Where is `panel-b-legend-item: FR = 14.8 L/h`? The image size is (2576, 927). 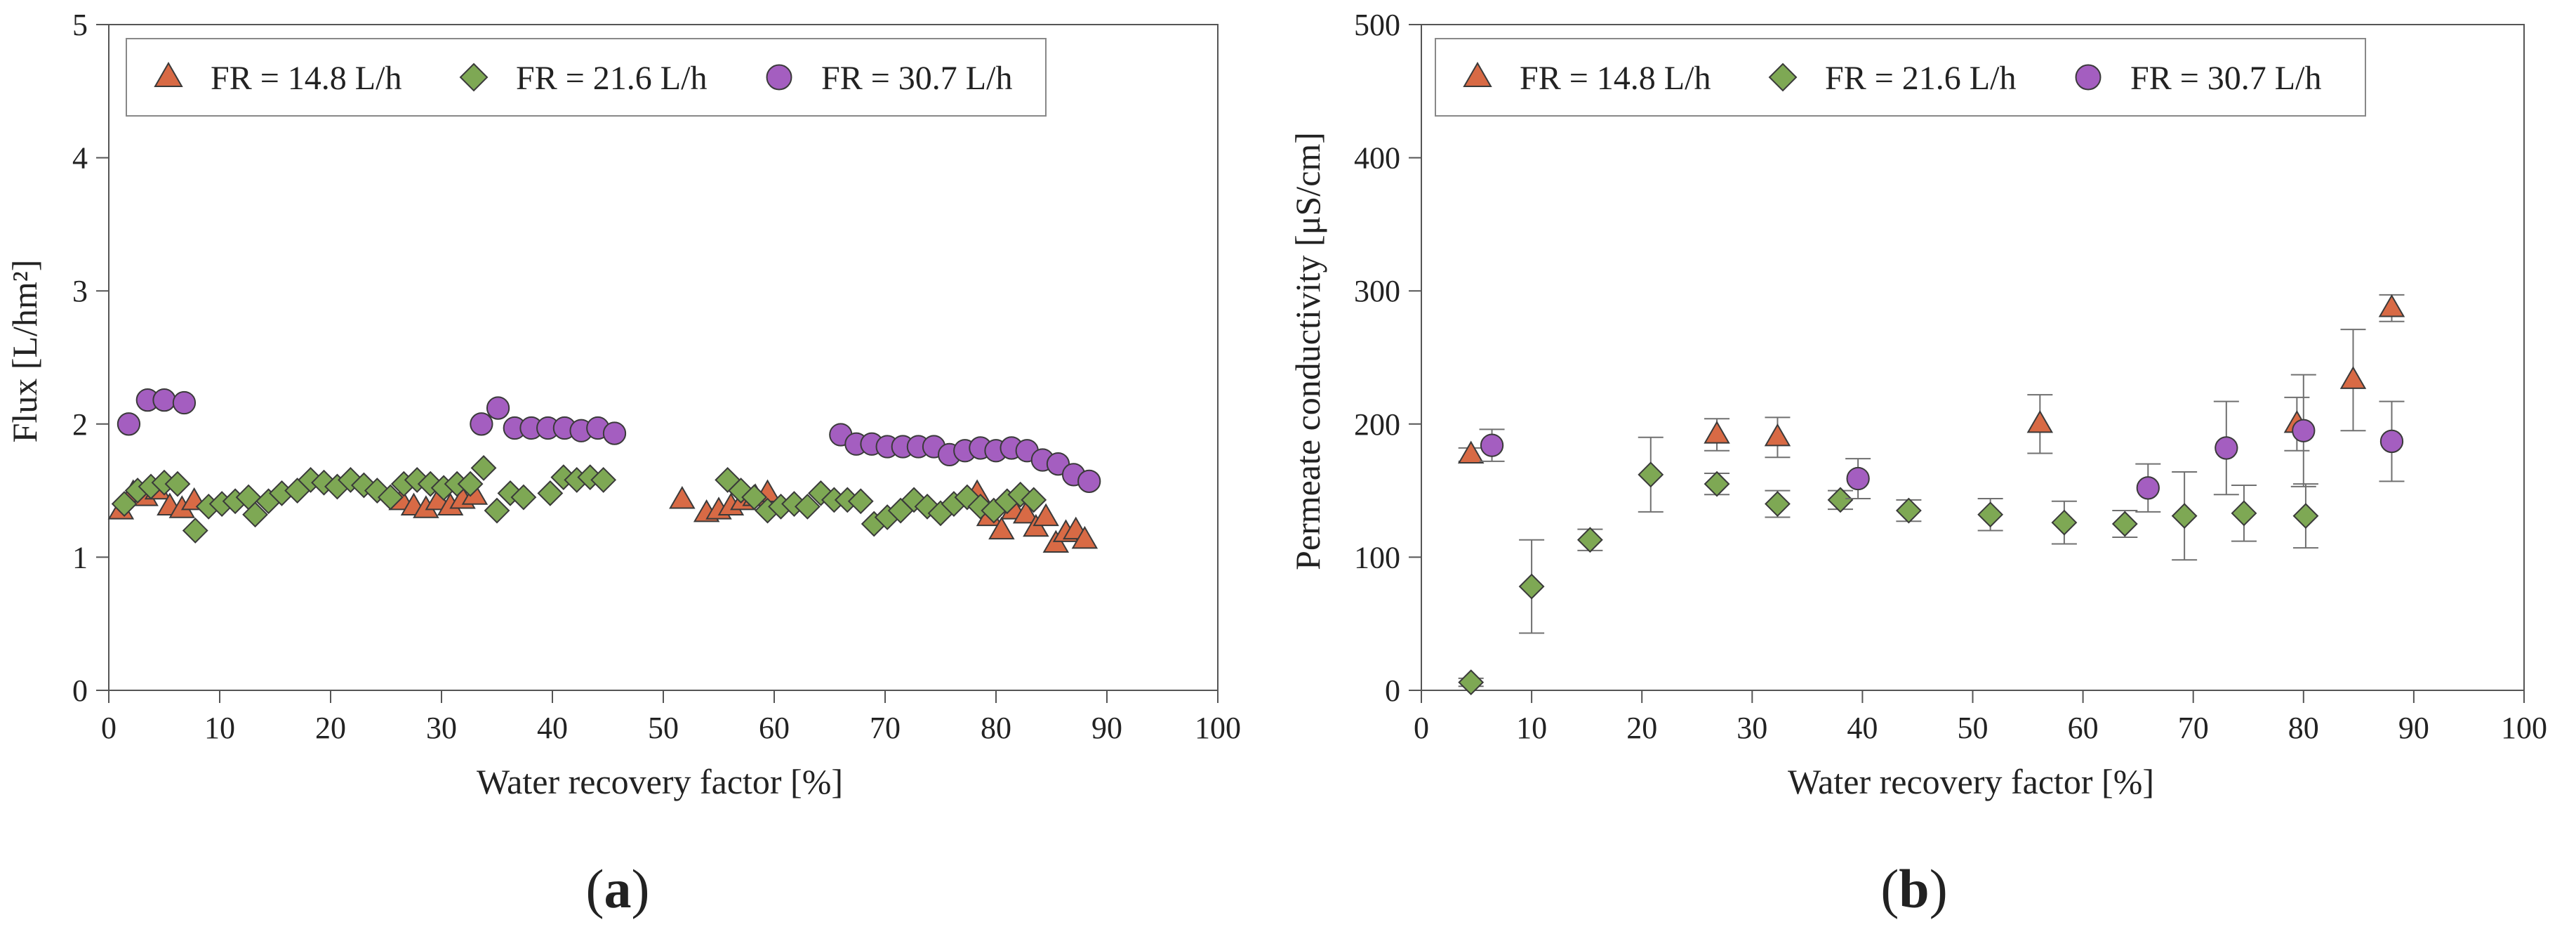
panel-b-legend-item: FR = 14.8 L/h is located at coordinates (1587, 78).